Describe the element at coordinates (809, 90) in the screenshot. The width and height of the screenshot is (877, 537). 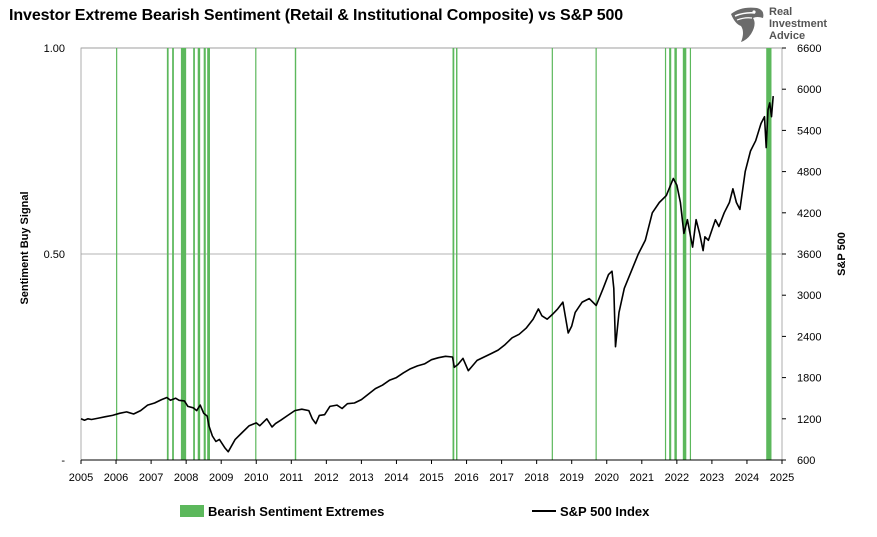
I see `right-tick-label: 6000` at that location.